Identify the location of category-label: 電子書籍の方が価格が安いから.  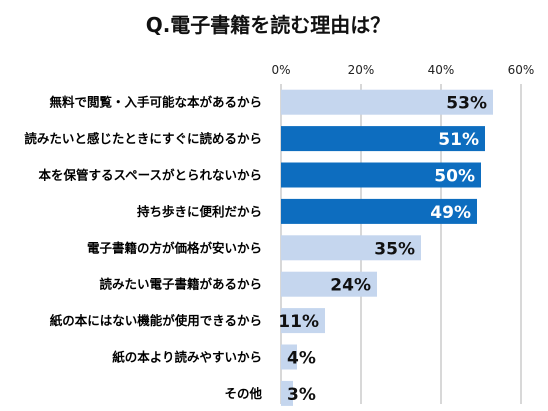
(174, 247).